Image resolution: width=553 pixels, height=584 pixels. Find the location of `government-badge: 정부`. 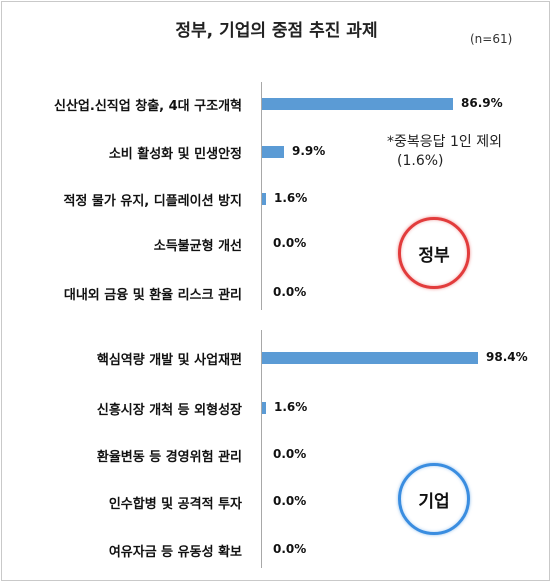

government-badge: 정부 is located at coordinates (434, 253).